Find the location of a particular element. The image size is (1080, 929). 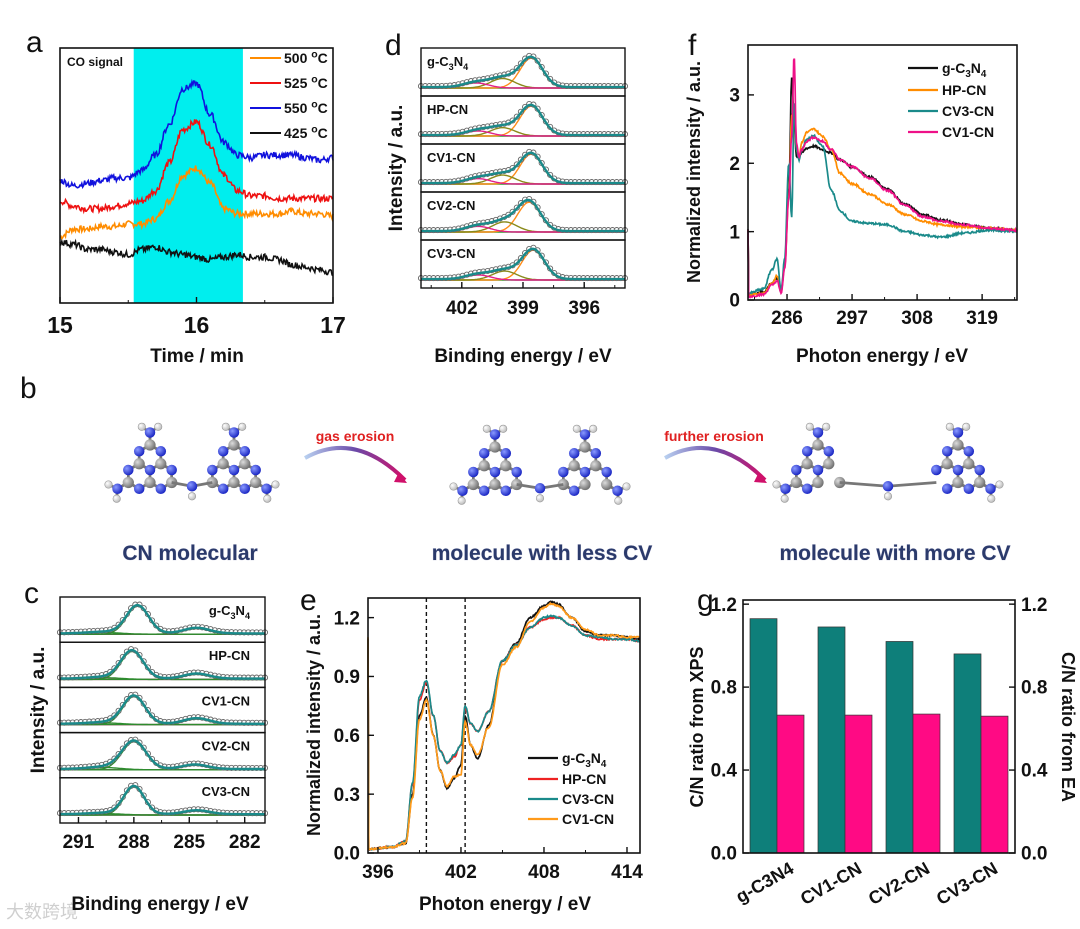

x-tick-label: 399 is located at coordinates (523, 308).